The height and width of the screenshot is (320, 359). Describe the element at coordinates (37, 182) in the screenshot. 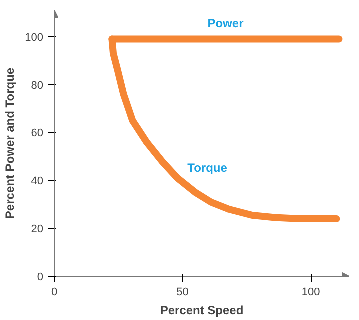

I see `y-tick-label: 40` at that location.